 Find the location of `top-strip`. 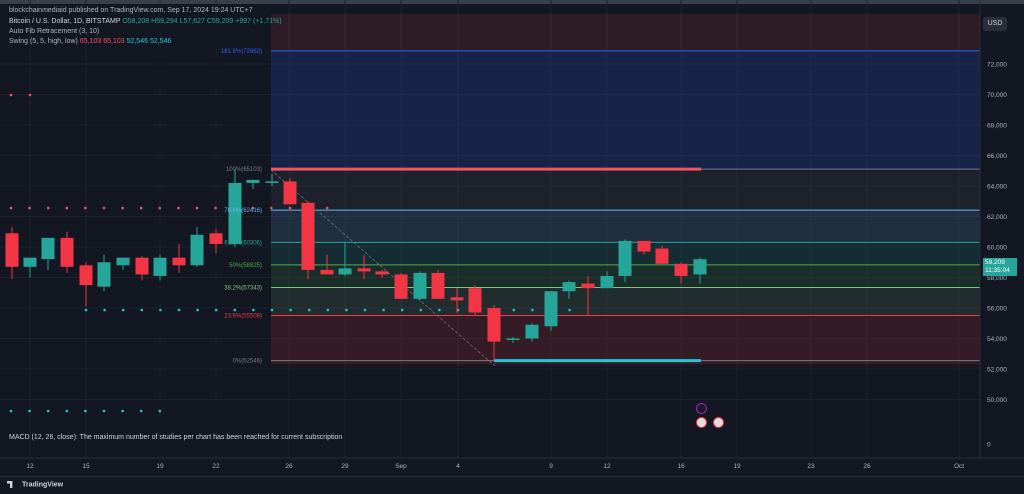

top-strip is located at coordinates (512, 2).